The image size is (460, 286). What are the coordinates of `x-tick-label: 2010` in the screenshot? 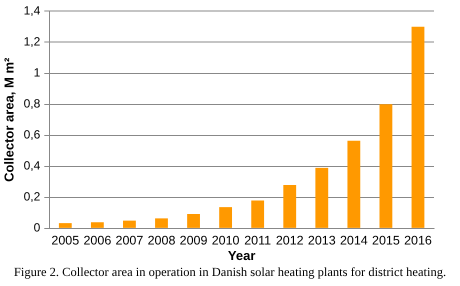 It's located at (226, 240).